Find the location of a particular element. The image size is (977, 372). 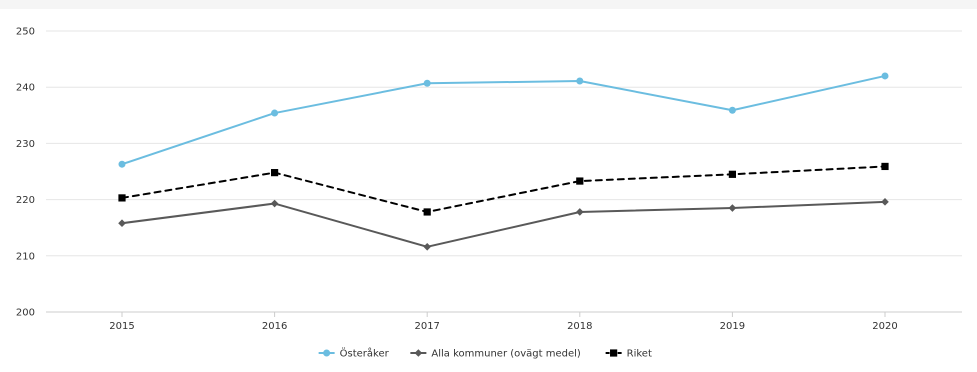

x-tick-label: 2018 is located at coordinates (579, 326).